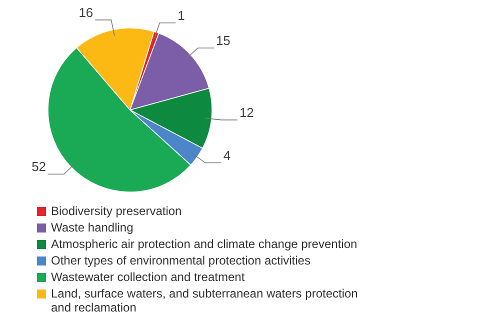 This screenshot has height=332, width=500. Describe the element at coordinates (116, 211) in the screenshot. I see `legend-label: Biodiversity preservation` at that location.